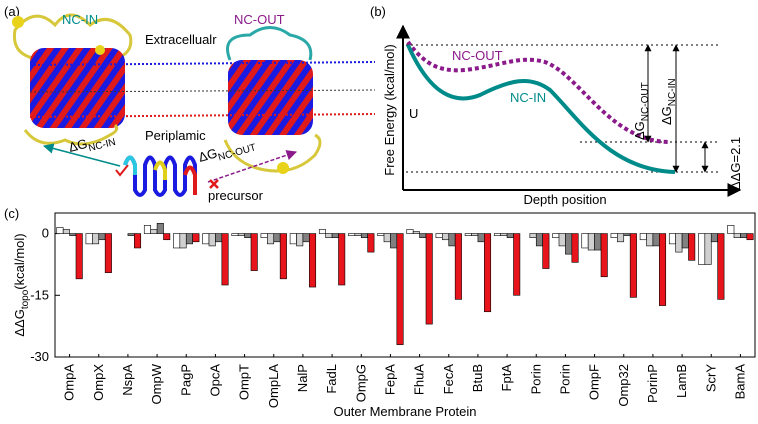 The width and height of the screenshot is (758, 424). Describe the element at coordinates (252, 166) in the screenshot. I see `arrow` at that location.